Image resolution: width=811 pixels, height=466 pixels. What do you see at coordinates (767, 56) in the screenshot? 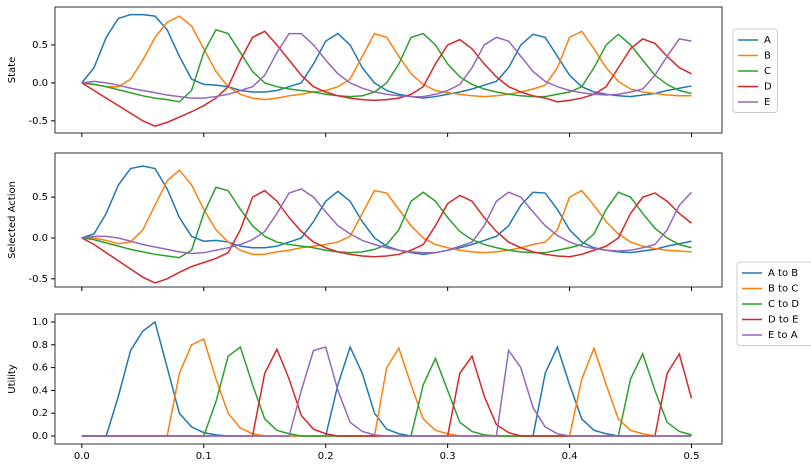
I see `legend-label: B` at bounding box center [767, 56].